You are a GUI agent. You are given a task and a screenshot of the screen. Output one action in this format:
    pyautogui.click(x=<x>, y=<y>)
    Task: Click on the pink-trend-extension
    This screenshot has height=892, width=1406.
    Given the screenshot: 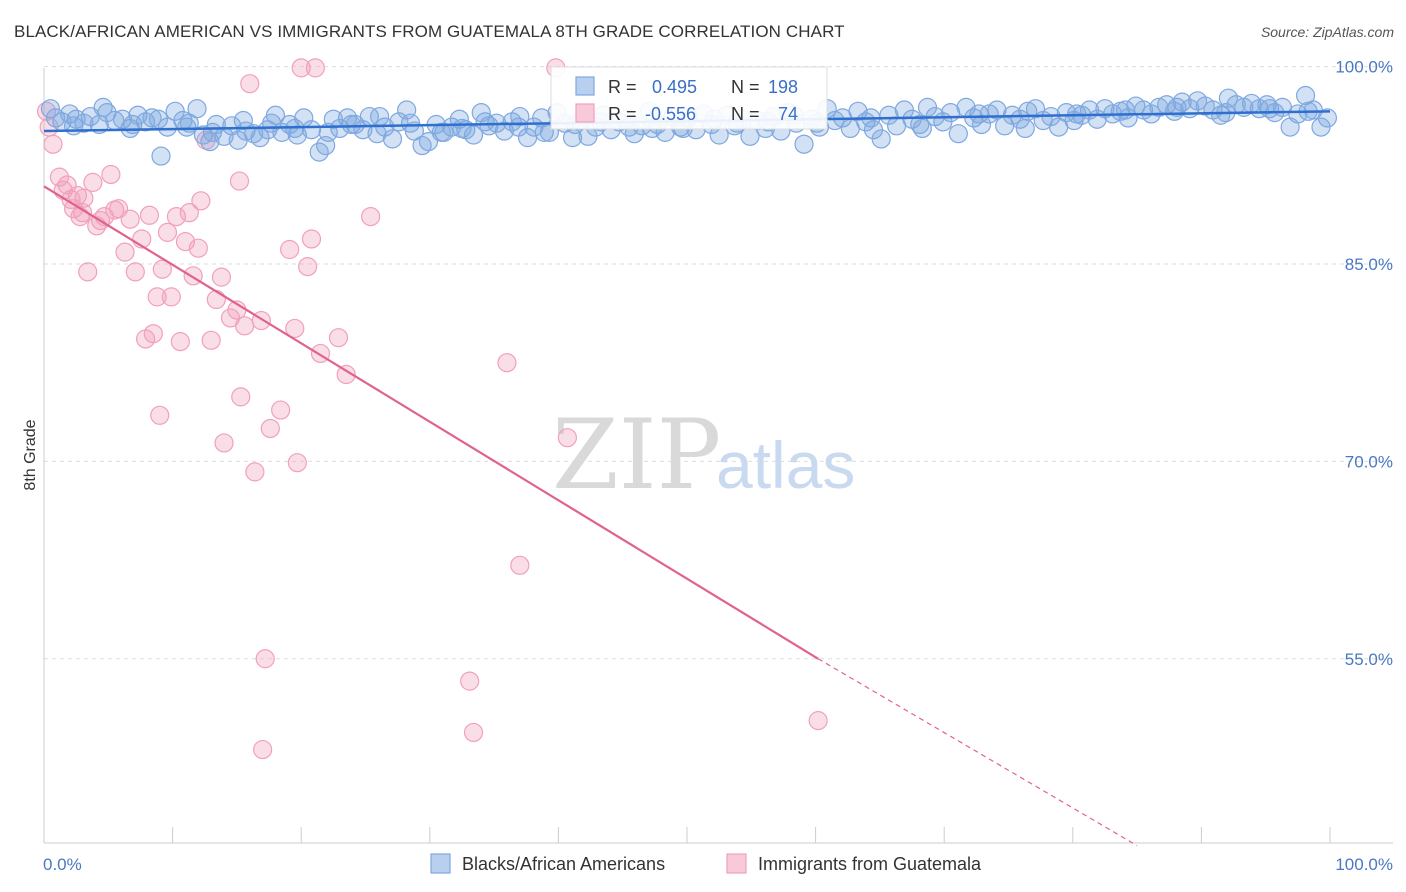 What is the action you would take?
    pyautogui.click(x=977, y=752)
    